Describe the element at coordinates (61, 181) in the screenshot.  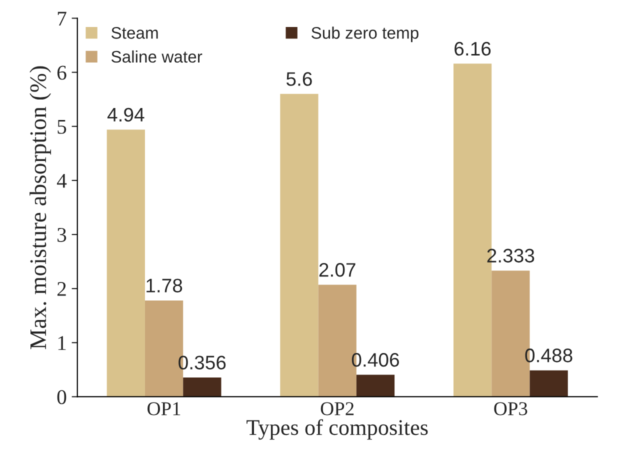
I see `y-tick-label: 4` at that location.